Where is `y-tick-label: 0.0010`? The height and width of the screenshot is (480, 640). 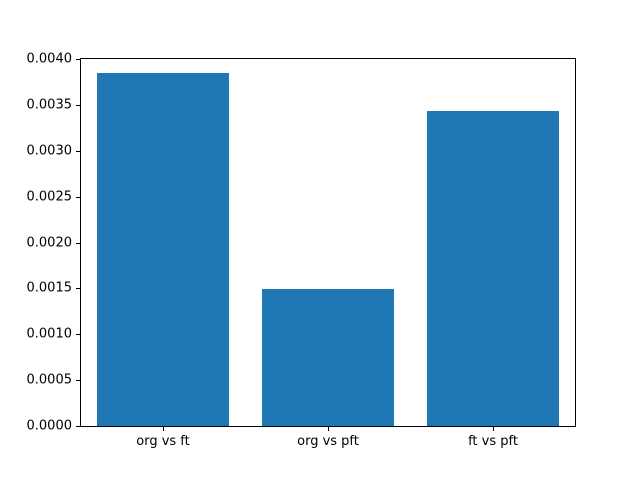 y-tick-label: 0.0010 is located at coordinates (49, 334).